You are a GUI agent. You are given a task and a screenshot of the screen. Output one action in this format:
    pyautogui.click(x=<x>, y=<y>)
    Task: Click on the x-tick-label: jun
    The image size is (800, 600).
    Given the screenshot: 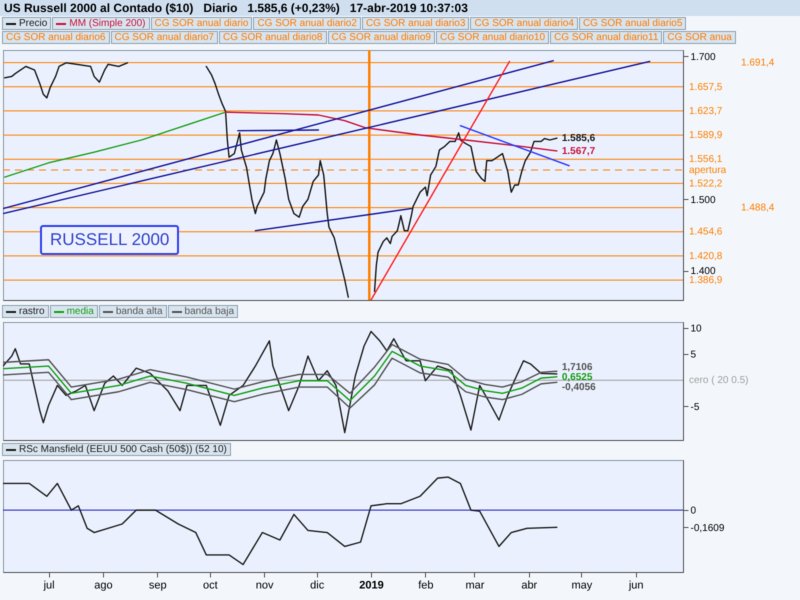 What is the action you would take?
    pyautogui.click(x=636, y=586)
    